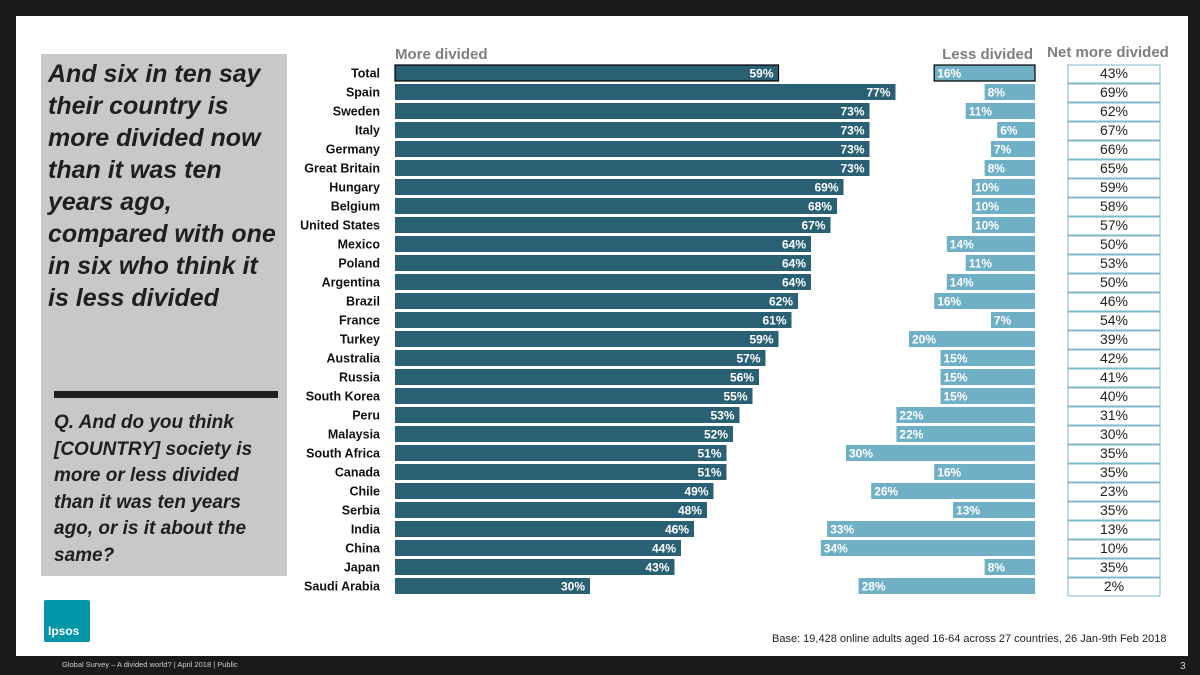 This screenshot has width=1200, height=675. What do you see at coordinates (1114, 491) in the screenshot?
I see `net-value-label: 23%` at bounding box center [1114, 491].